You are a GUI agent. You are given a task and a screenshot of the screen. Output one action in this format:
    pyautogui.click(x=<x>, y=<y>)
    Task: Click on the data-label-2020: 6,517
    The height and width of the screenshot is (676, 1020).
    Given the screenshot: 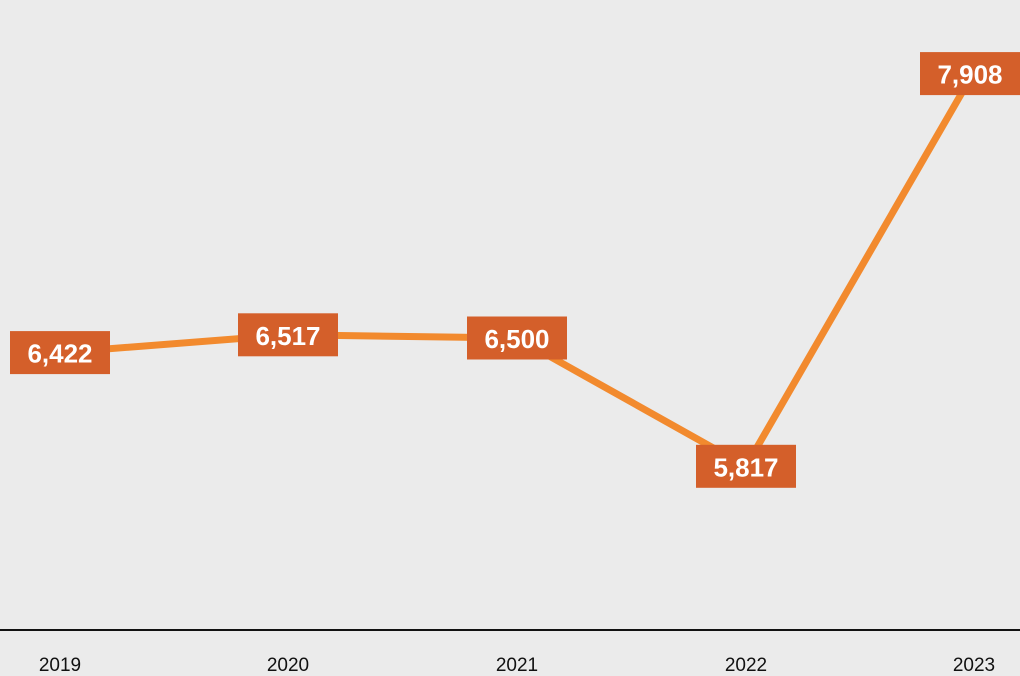 What is the action you would take?
    pyautogui.click(x=287, y=336)
    